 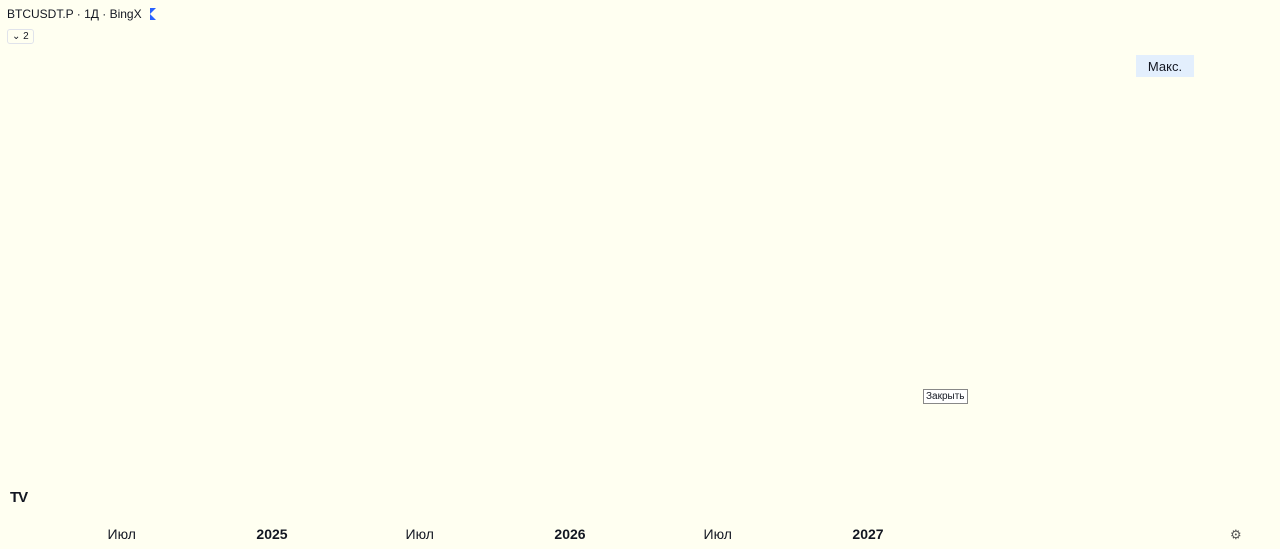 What do you see at coordinates (496, 534) in the screenshot?
I see `time-axis: Июл 2025 Июл 2026 Июл 2027` at bounding box center [496, 534].